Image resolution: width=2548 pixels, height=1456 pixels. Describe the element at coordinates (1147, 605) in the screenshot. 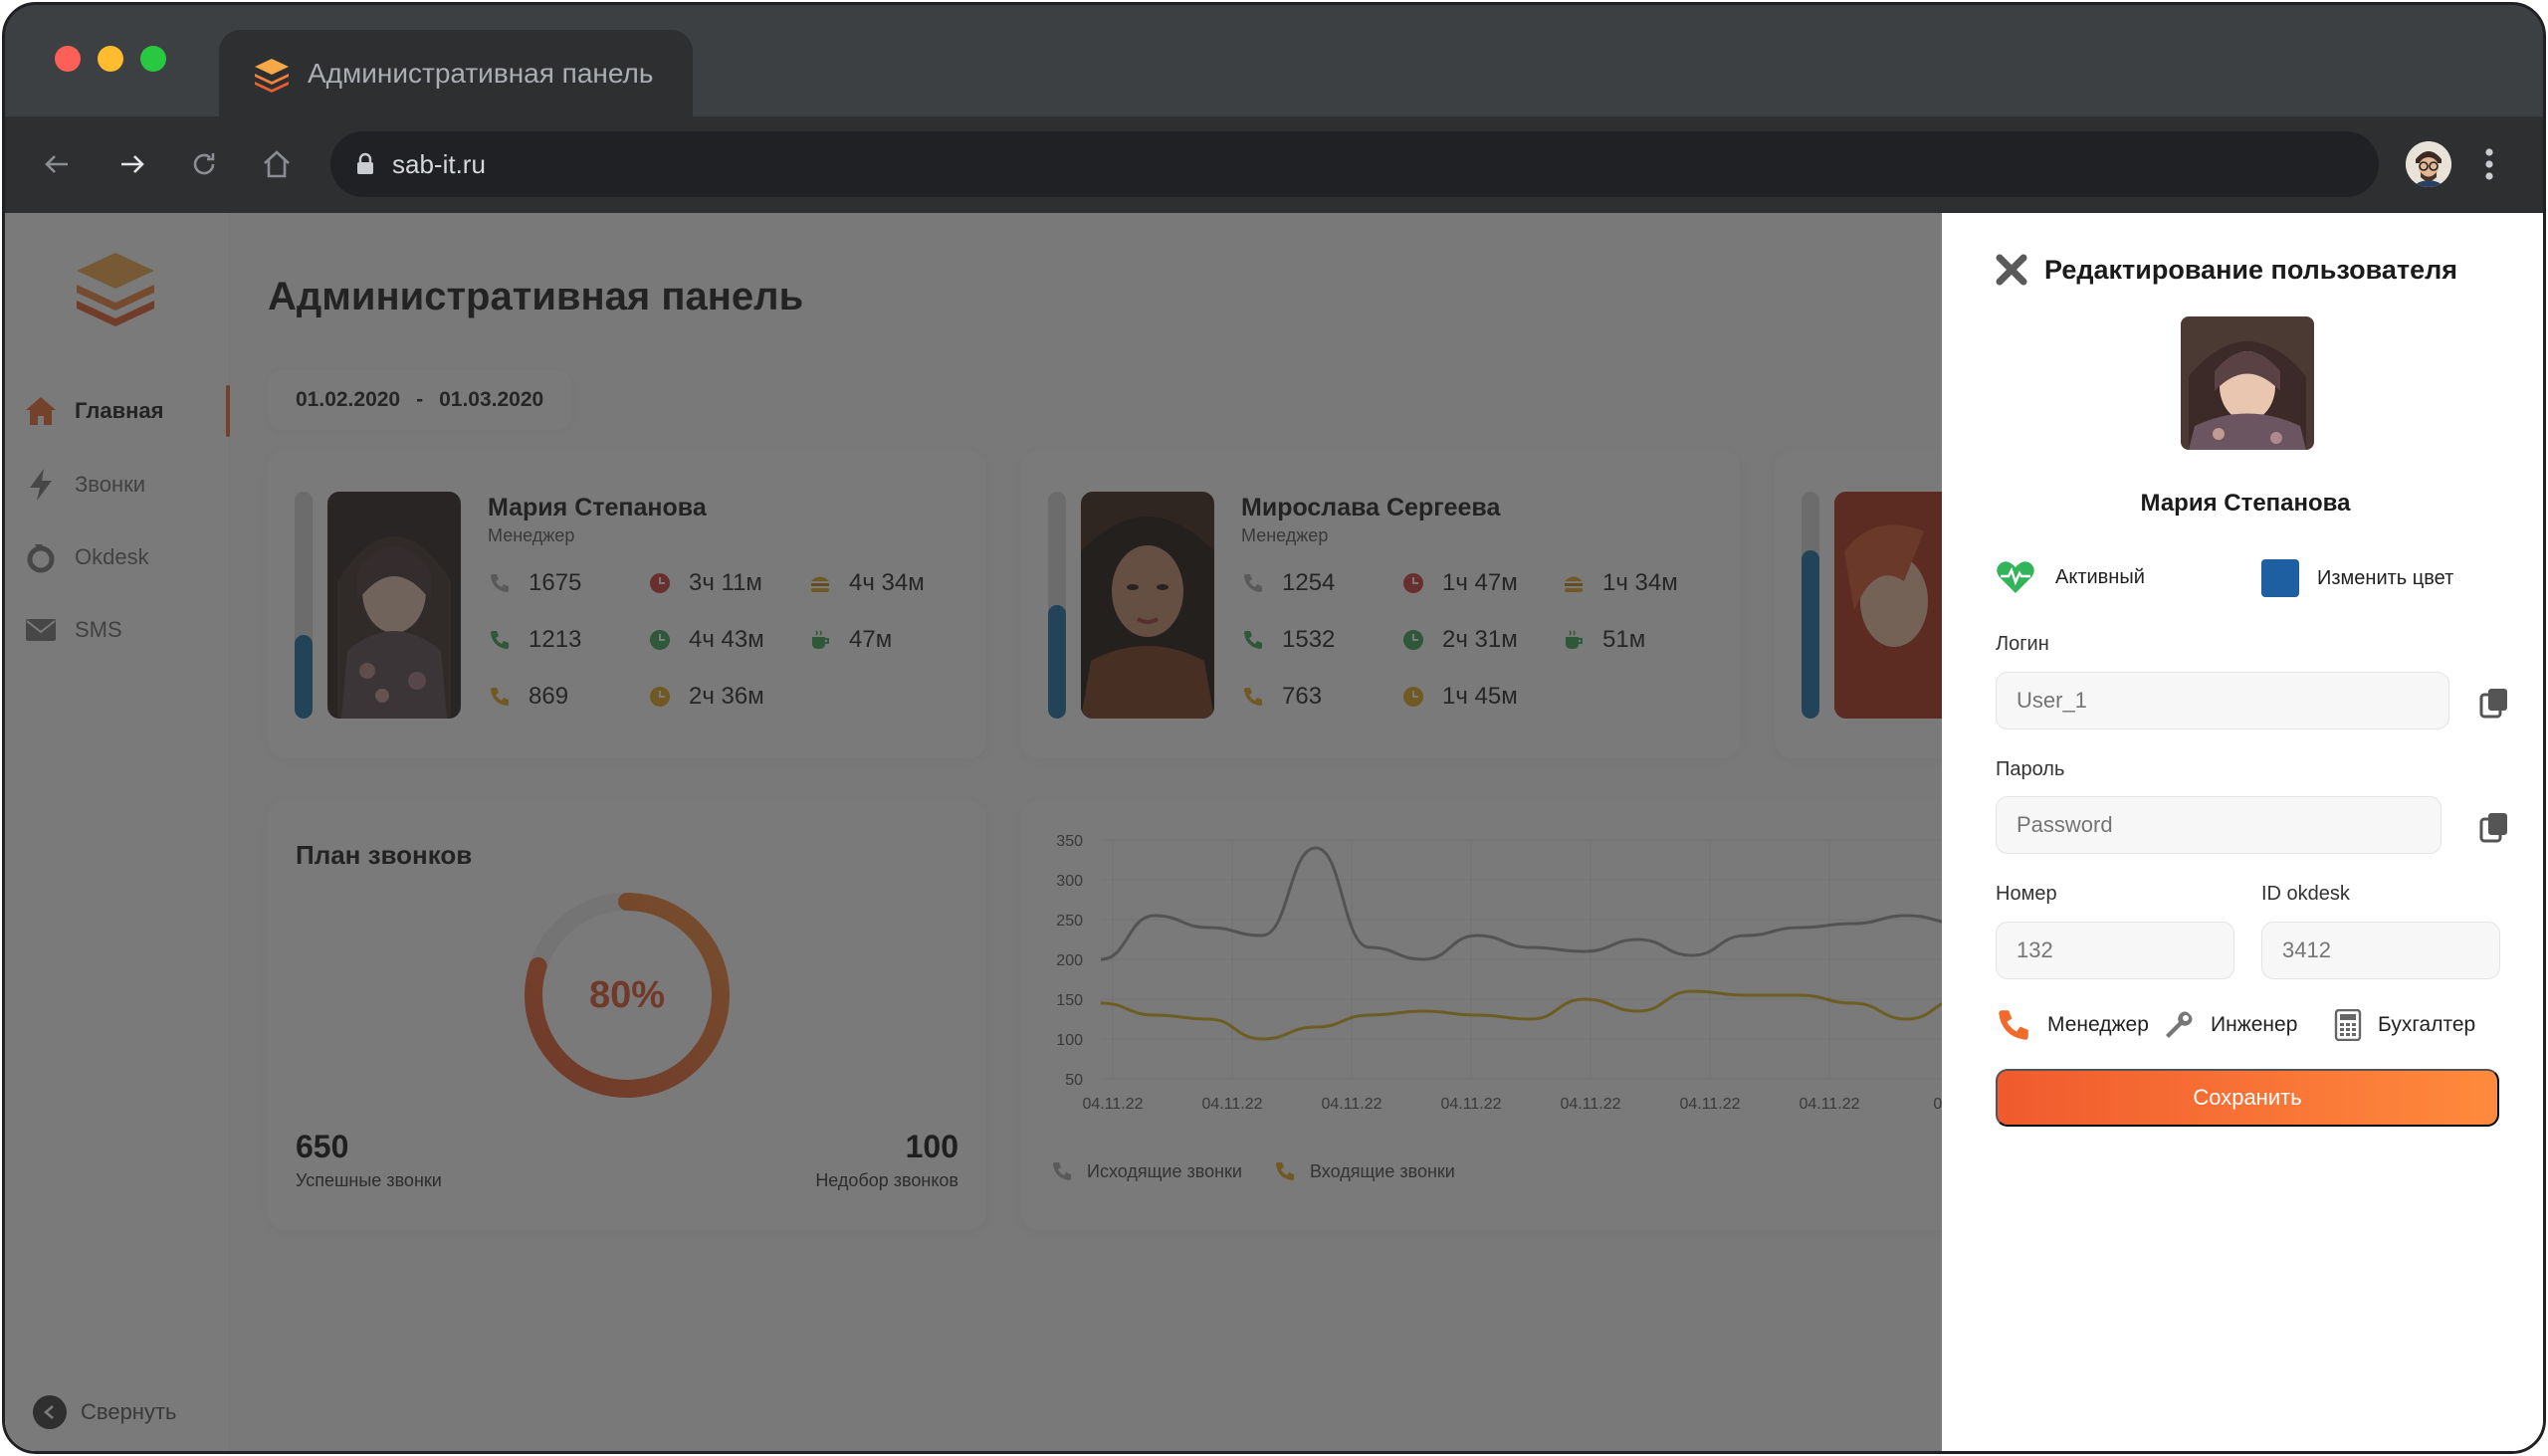

I see `employee-photo` at that location.